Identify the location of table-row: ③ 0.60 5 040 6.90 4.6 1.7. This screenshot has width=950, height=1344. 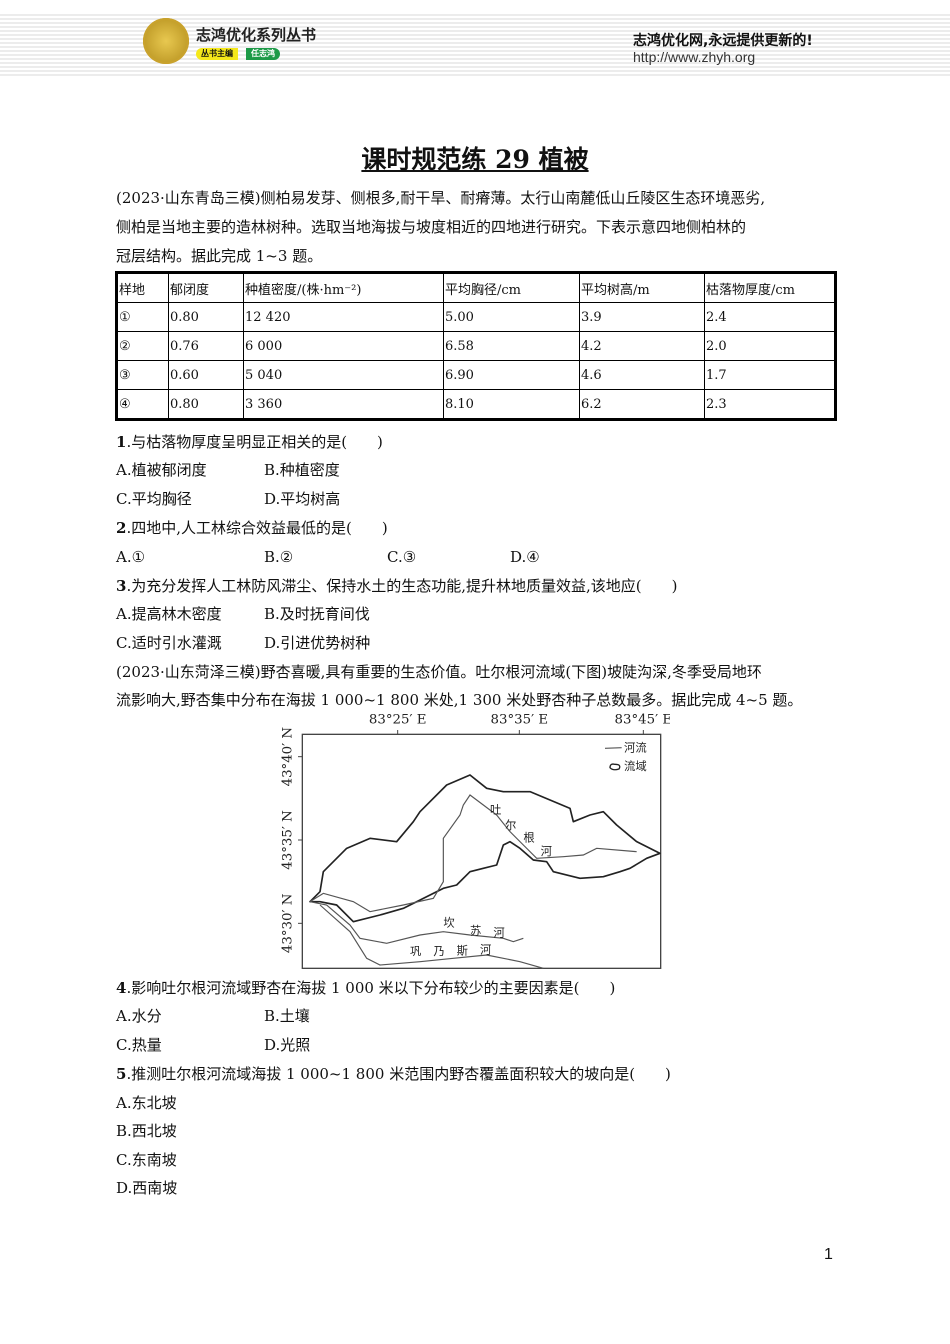
(476, 375).